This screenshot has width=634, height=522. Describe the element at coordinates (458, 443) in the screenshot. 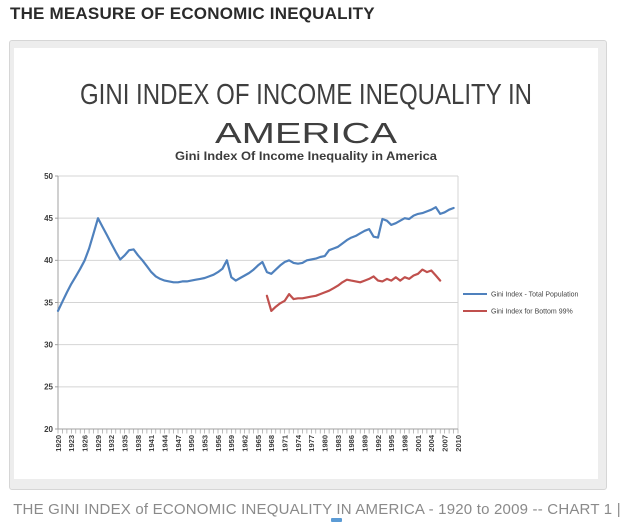

I see `x-axis-label-2010: 2010` at that location.